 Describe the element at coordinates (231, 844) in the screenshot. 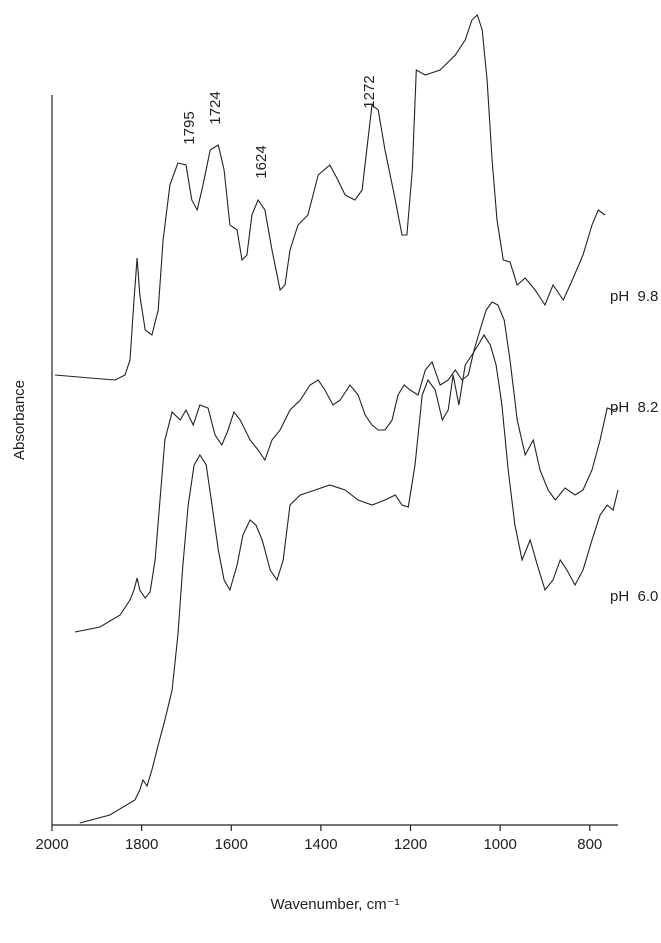

I see `x-tick-label: 1600` at that location.